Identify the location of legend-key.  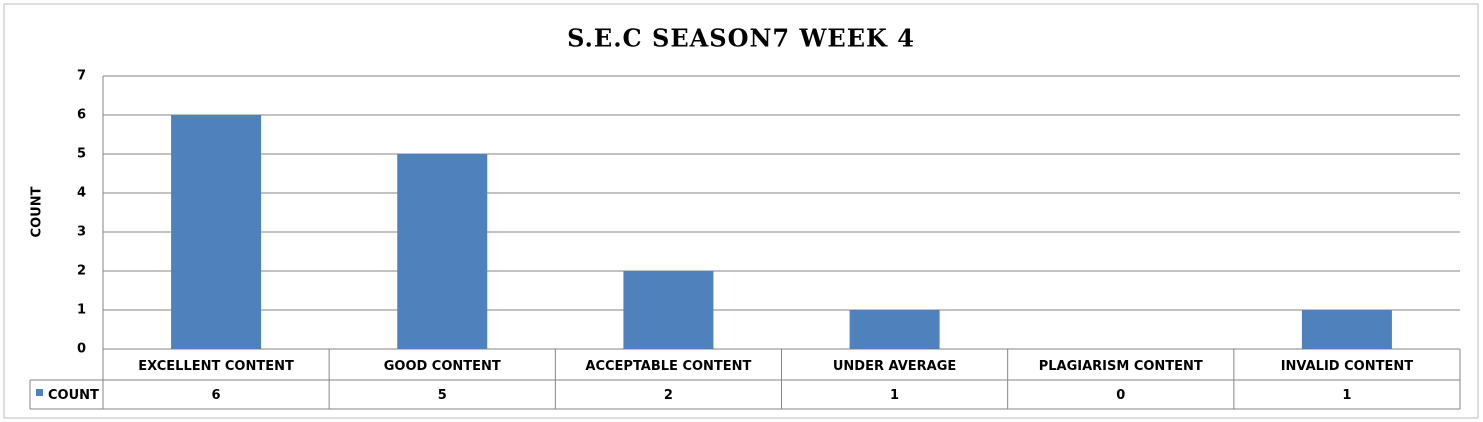
(39, 392).